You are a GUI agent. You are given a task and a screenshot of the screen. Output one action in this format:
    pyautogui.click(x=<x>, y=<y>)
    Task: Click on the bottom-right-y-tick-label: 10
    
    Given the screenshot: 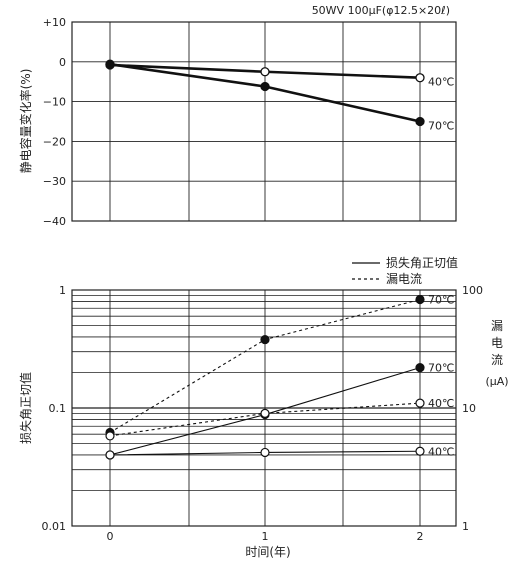 What is the action you would take?
    pyautogui.click(x=469, y=408)
    